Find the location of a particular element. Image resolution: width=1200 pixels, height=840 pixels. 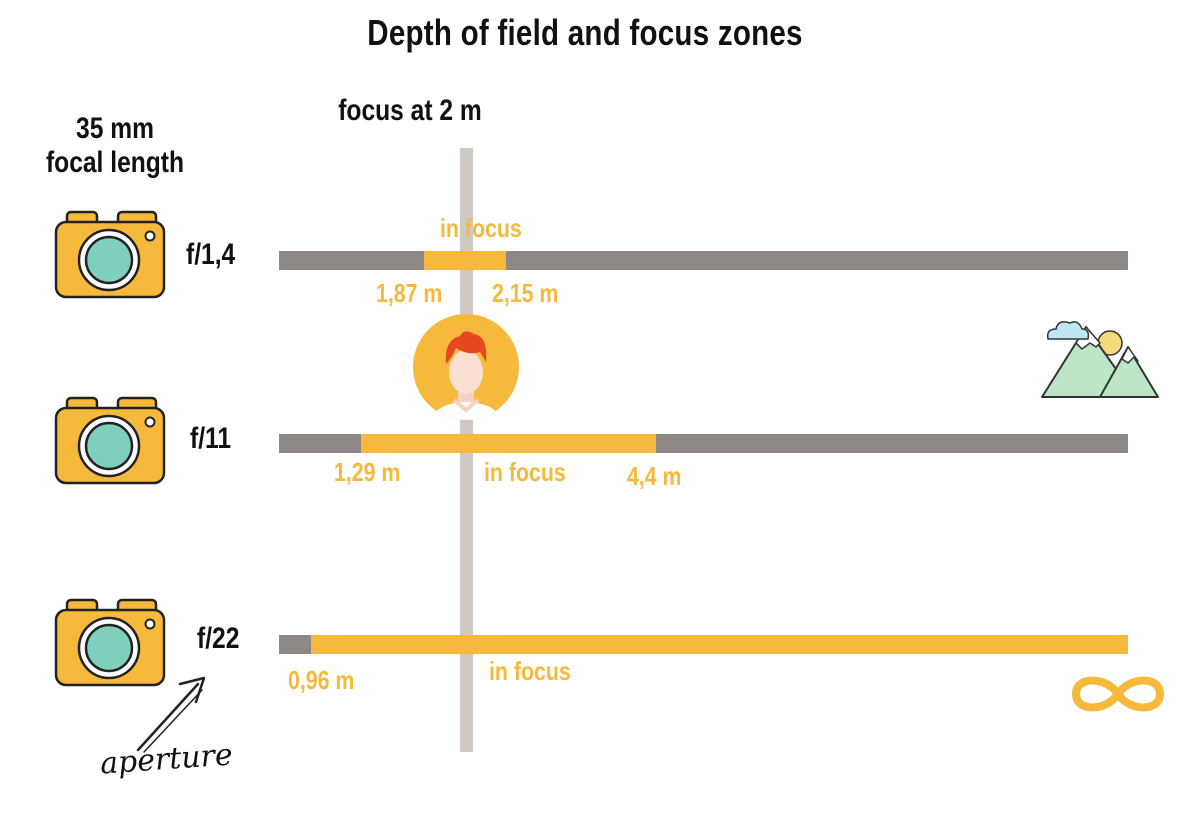

arrow-icon is located at coordinates (171, 714).